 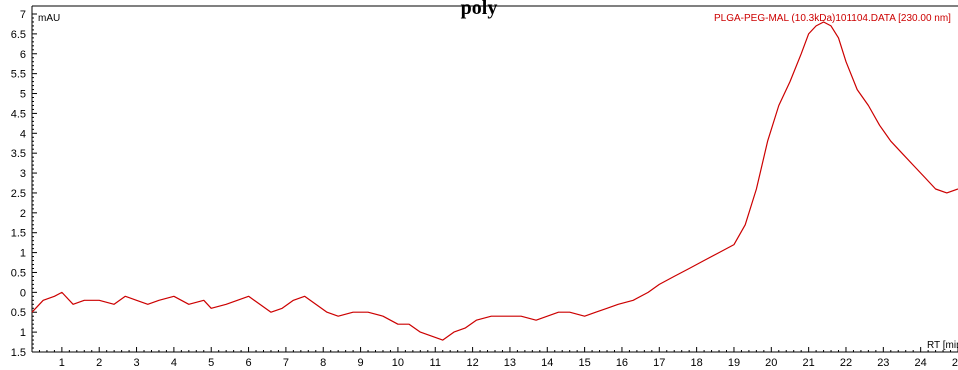 What do you see at coordinates (18, 114) in the screenshot?
I see `y-tick-label: 4.5` at bounding box center [18, 114].